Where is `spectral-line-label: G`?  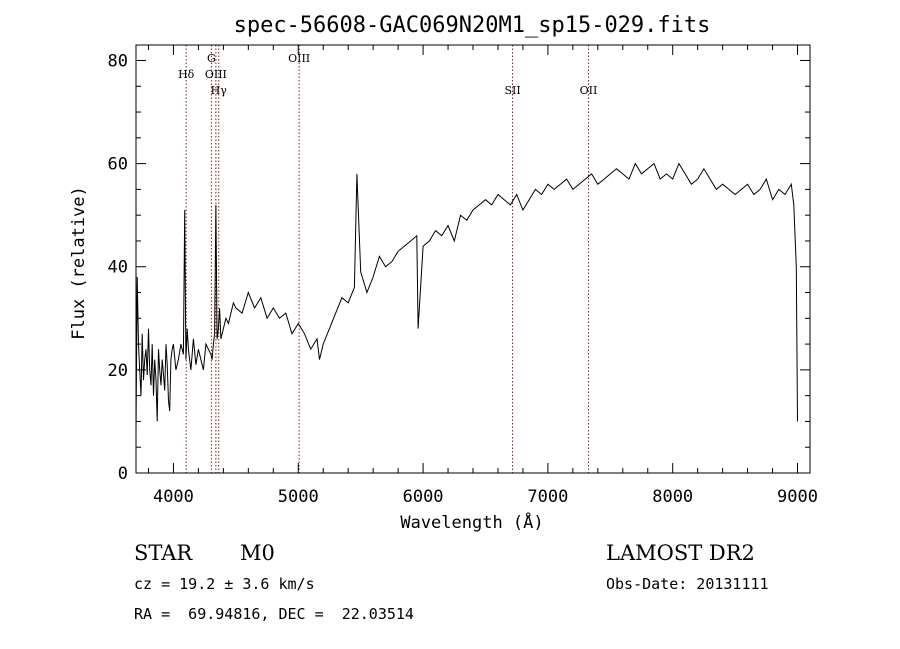
spectral-line-label: G is located at coordinates (211, 58).